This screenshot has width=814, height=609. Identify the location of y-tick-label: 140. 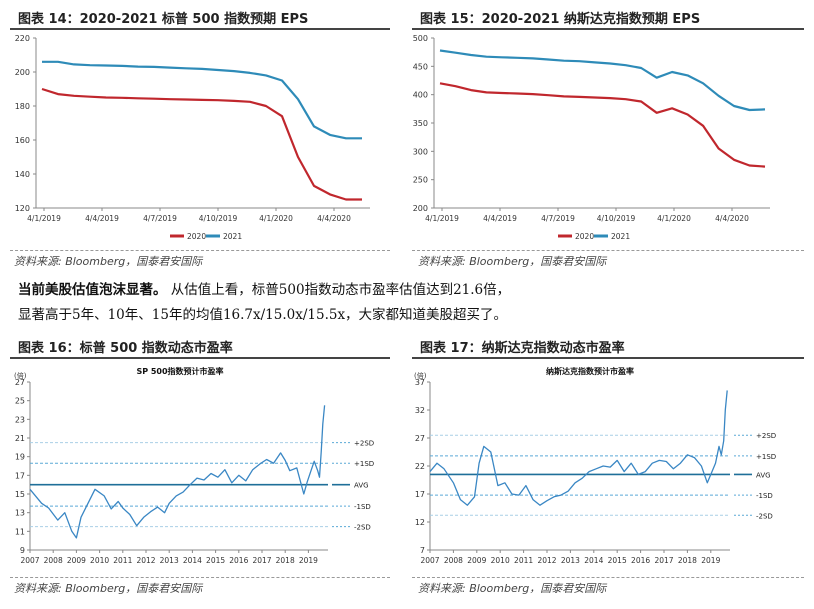
(22, 174).